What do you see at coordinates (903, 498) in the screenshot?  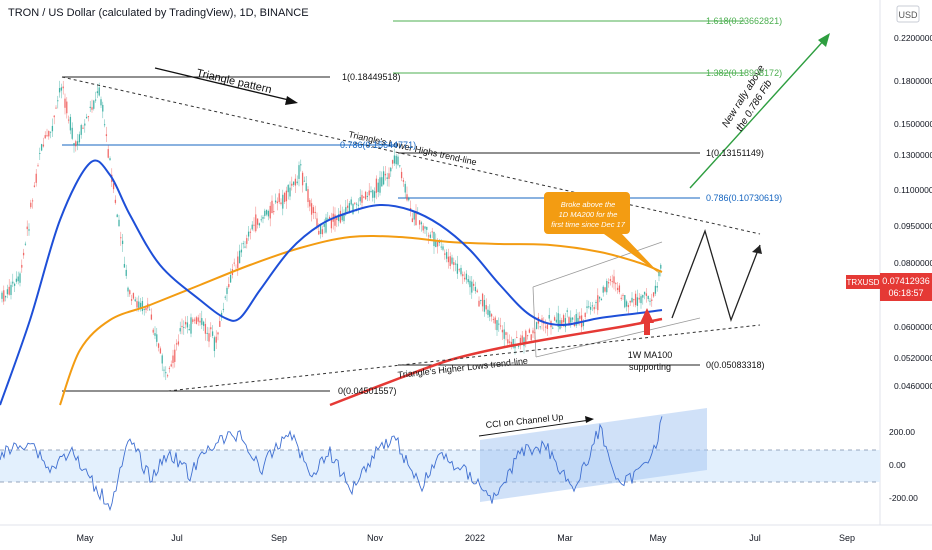 I see `cci-tick-label: -200.00` at bounding box center [903, 498].